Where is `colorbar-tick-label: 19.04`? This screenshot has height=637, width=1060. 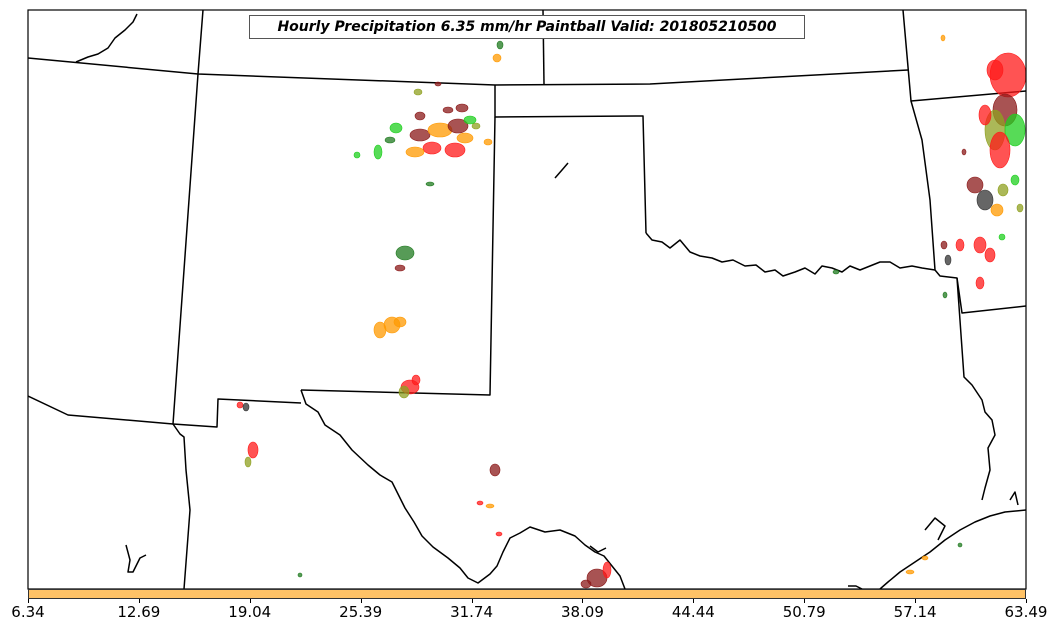
colorbar-tick-label: 19.04 is located at coordinates (250, 612).